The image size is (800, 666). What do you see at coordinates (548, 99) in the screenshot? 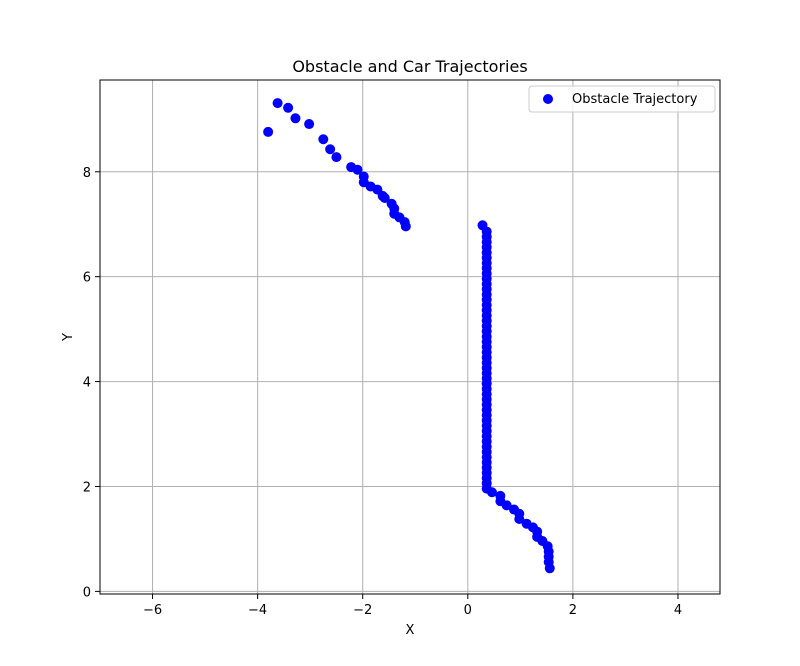
I see `legend-marker` at bounding box center [548, 99].